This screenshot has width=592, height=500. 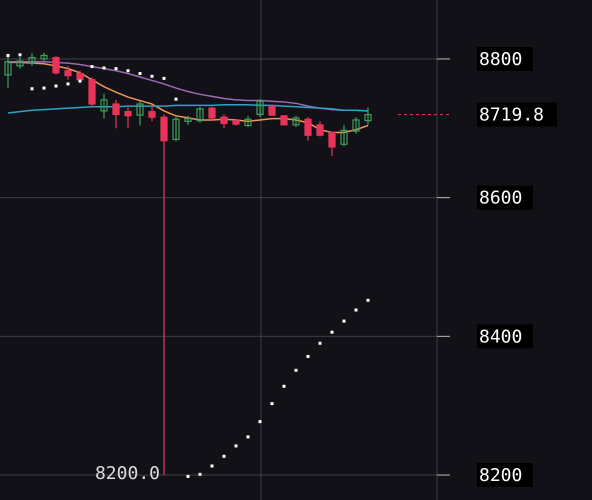 I want to click on y-tick-label: 8400, so click(x=500, y=336).